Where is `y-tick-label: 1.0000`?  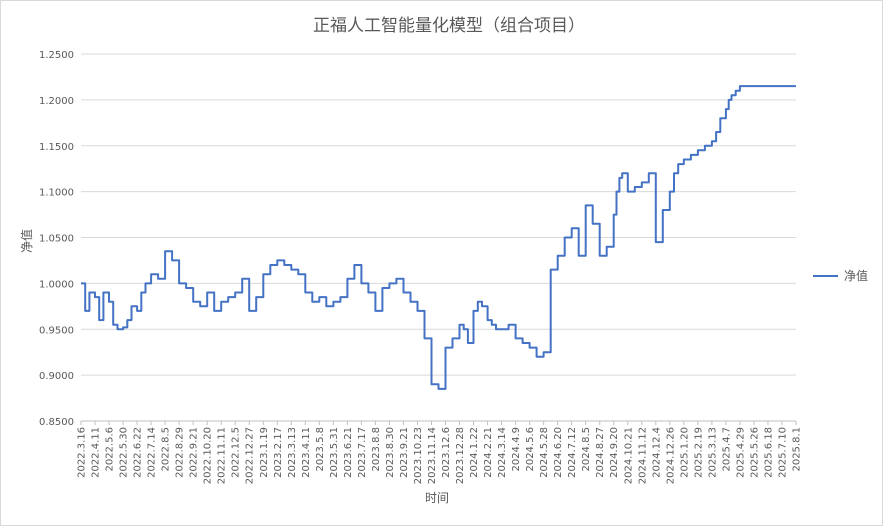
y-tick-label: 1.0000 is located at coordinates (56, 284).